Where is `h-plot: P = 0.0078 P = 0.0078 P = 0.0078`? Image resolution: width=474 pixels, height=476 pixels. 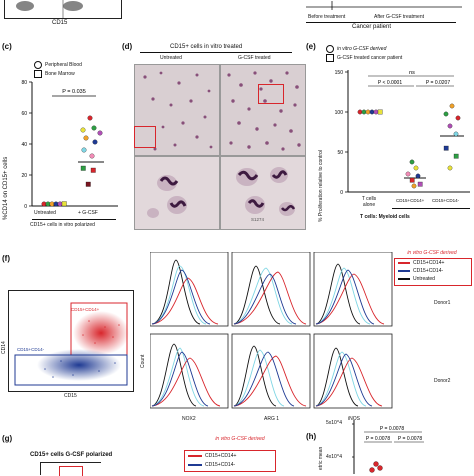 h-plot: P = 0.0078 P = 0.0078 P = 0.0078 is located at coordinates (388, 447).